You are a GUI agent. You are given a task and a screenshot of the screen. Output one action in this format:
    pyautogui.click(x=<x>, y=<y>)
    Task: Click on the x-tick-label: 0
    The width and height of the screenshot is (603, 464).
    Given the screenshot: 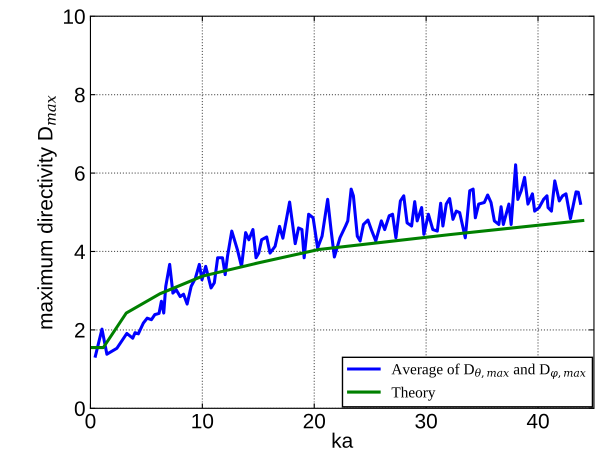 What is the action you would take?
    pyautogui.click(x=90, y=421)
    